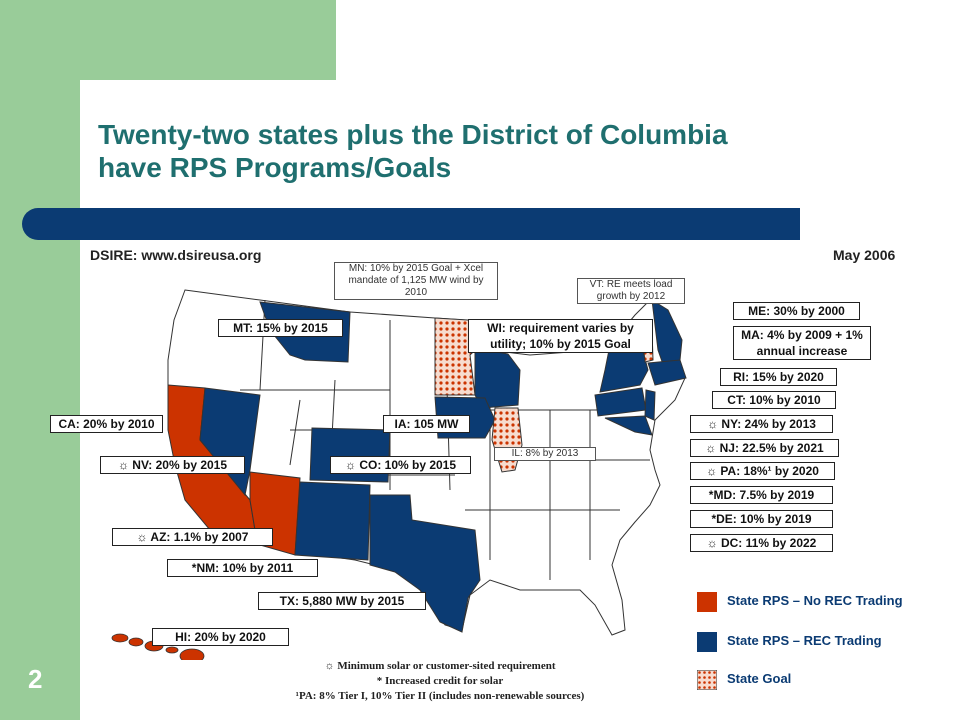  I want to click on state-nm, so click(332, 521).